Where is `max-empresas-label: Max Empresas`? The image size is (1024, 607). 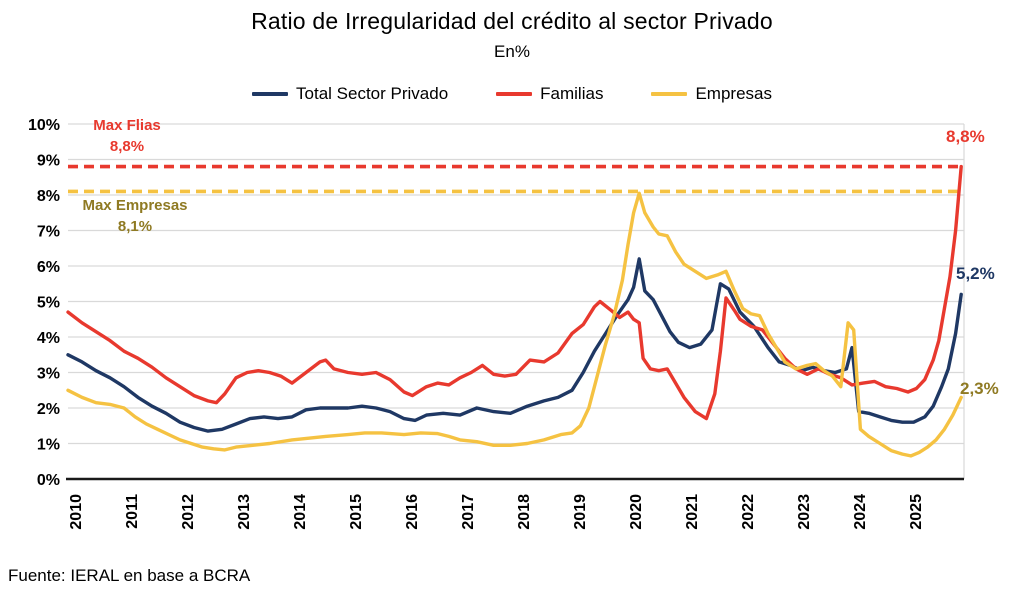 max-empresas-label: Max Empresas is located at coordinates (135, 205).